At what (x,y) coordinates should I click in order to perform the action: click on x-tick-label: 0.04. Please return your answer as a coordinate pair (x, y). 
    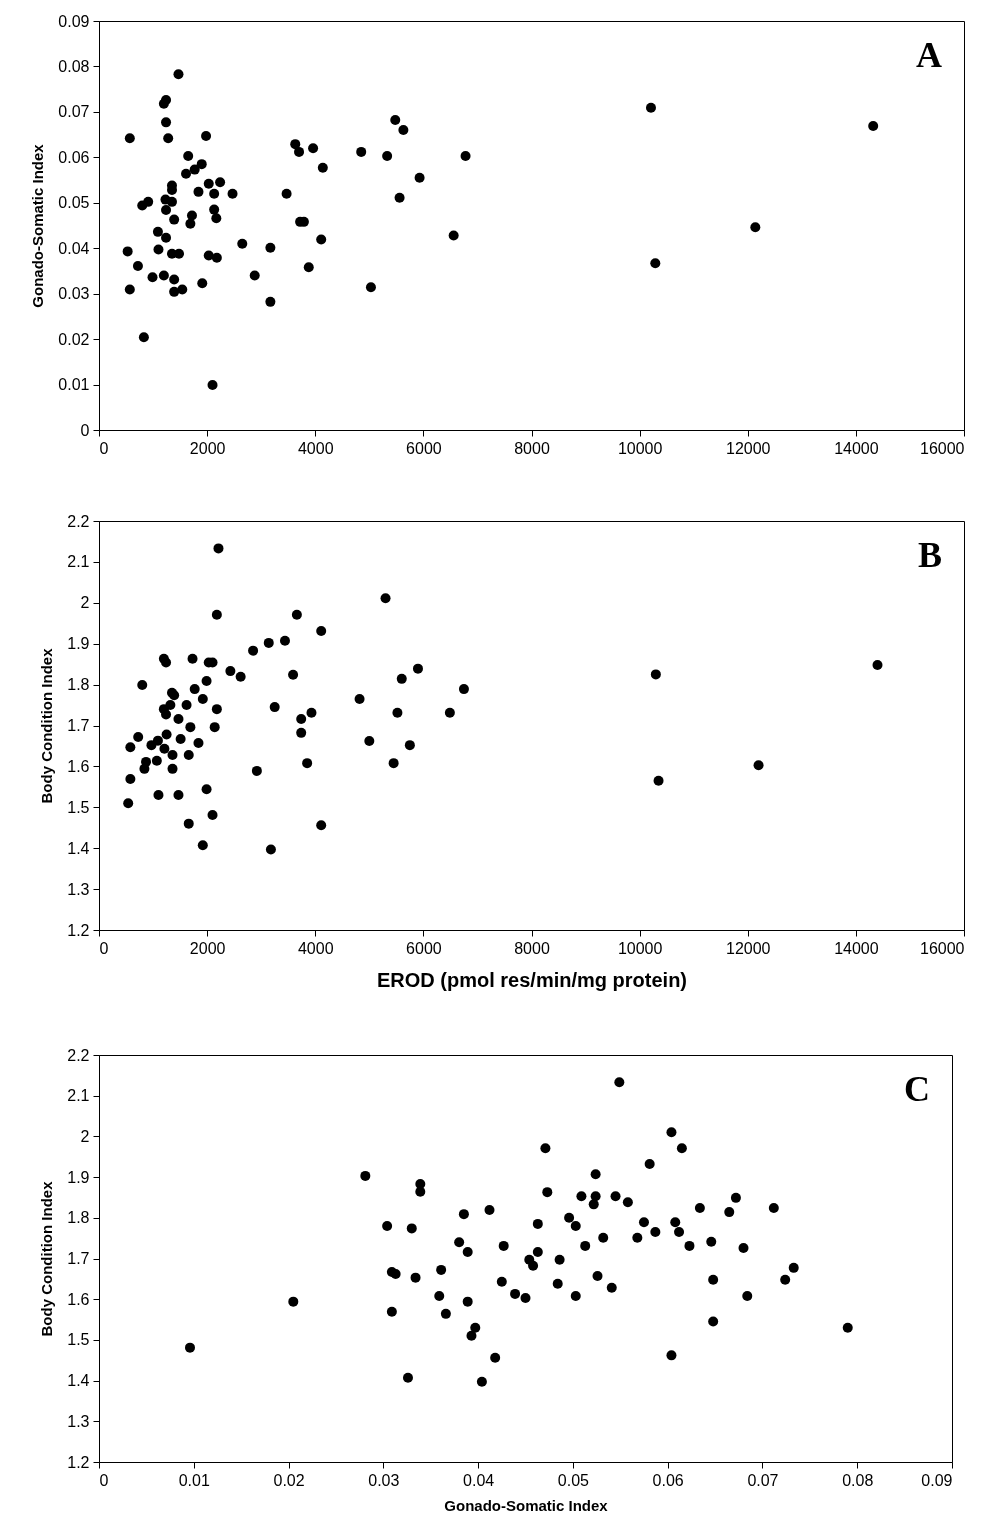
    Looking at the image, I should click on (479, 1480).